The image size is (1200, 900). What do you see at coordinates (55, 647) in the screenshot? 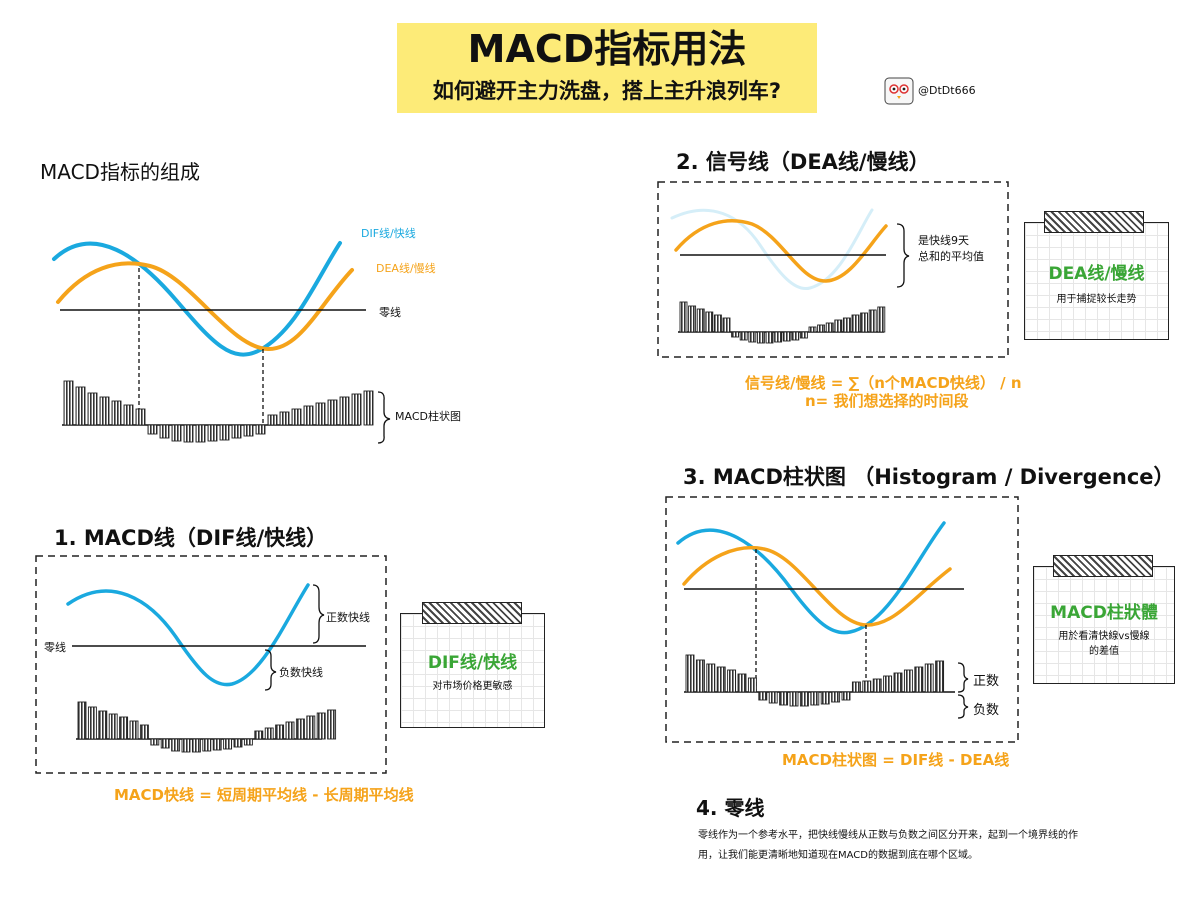
I see `dif-zero-label: 零线` at bounding box center [55, 647].